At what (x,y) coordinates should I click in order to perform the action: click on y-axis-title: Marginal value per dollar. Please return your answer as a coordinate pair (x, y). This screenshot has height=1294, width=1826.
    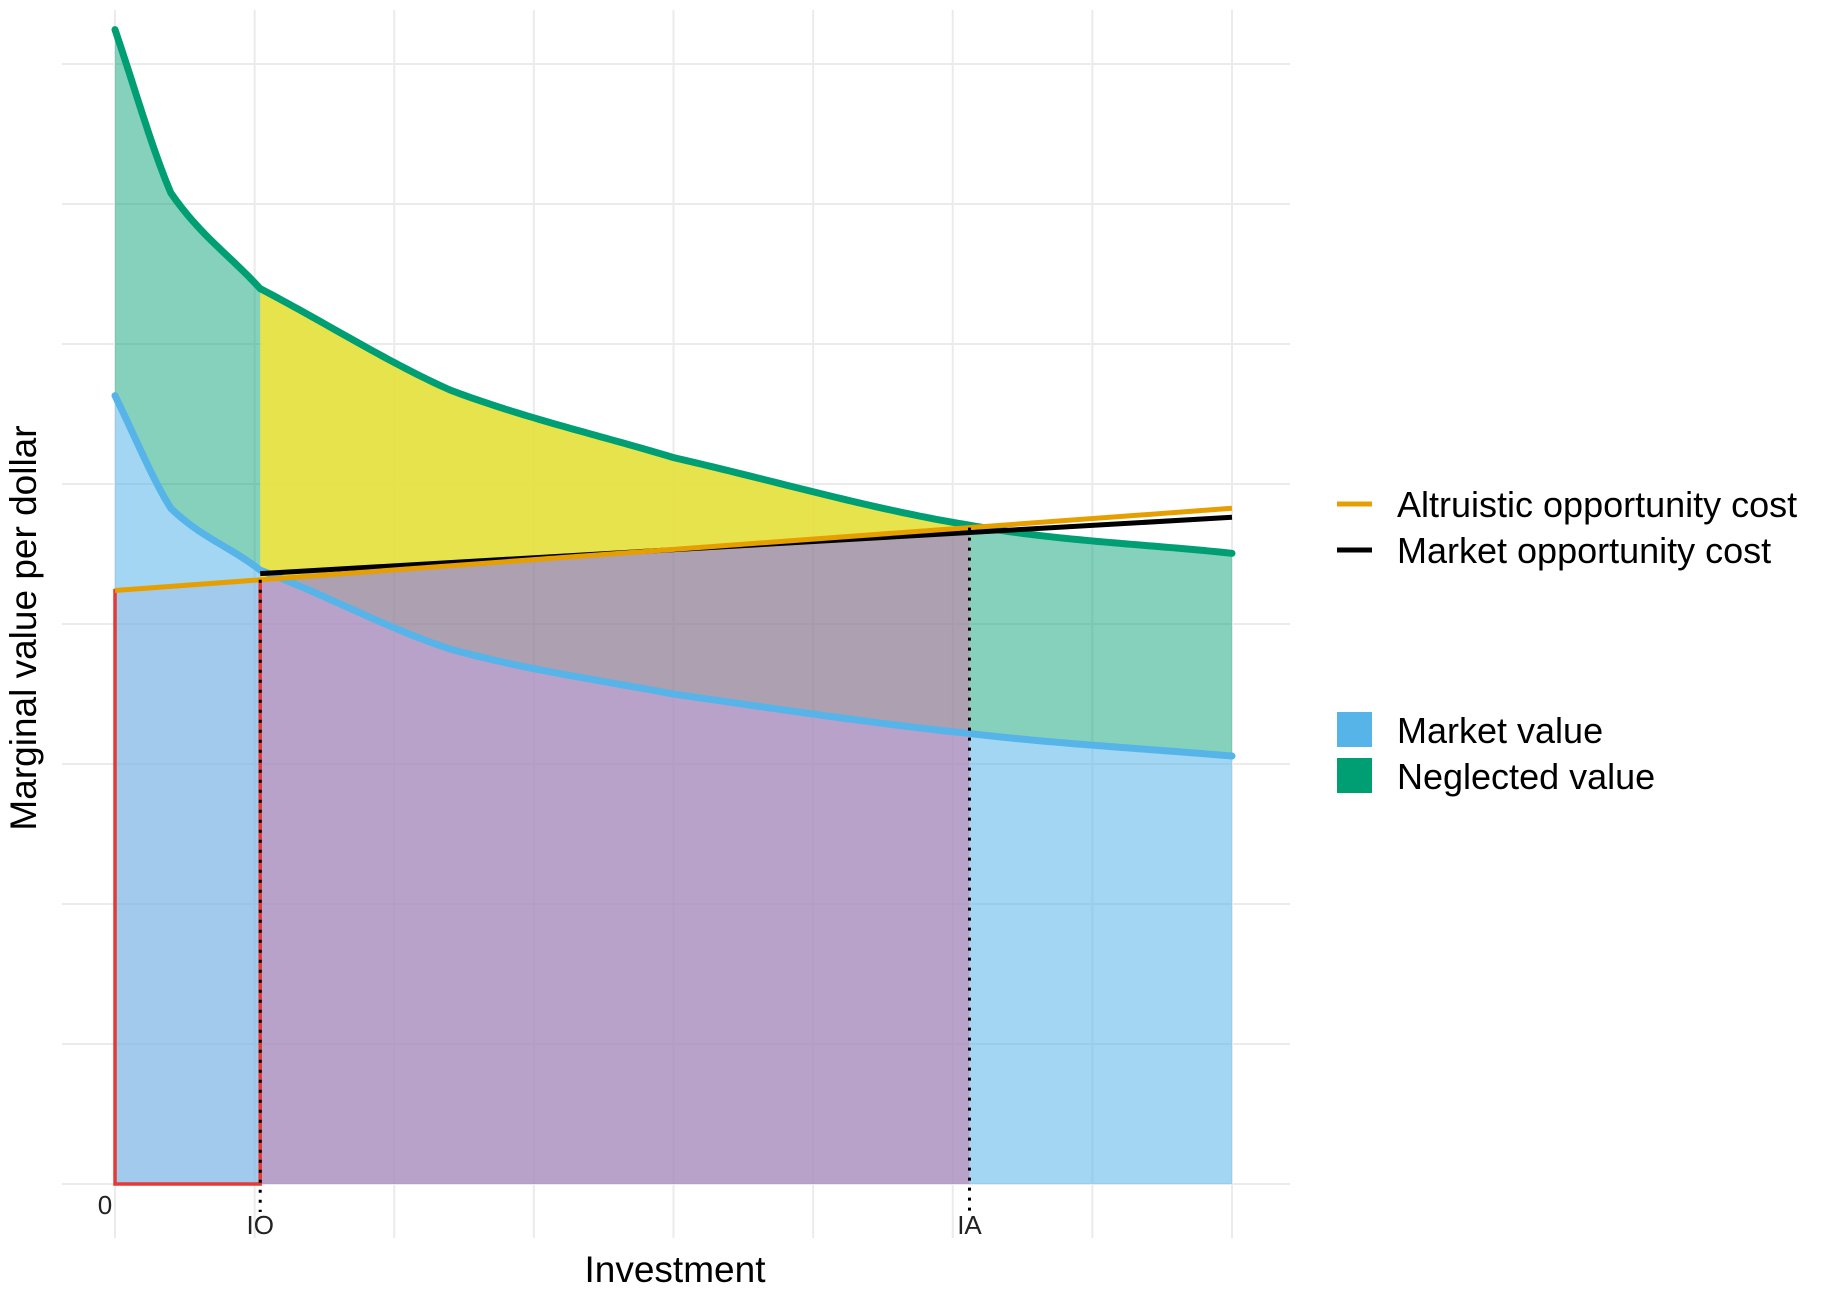
    Looking at the image, I should click on (23, 627).